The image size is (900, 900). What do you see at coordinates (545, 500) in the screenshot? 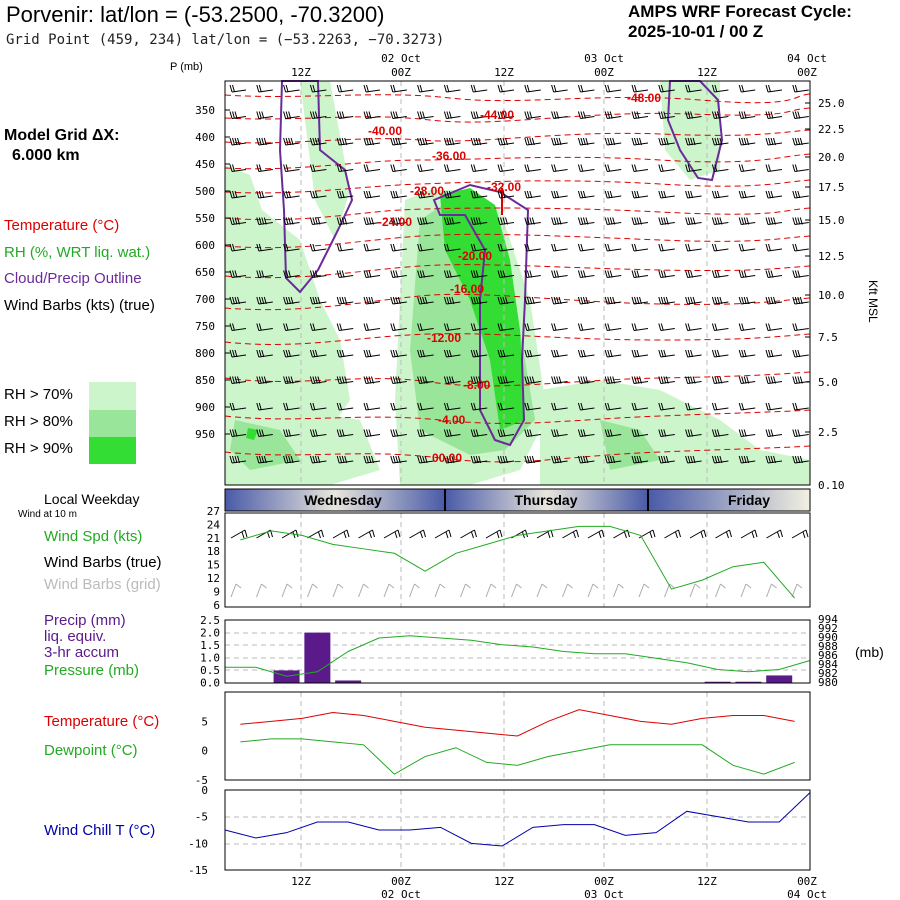
I see `weekday-2: Thursday` at bounding box center [545, 500].